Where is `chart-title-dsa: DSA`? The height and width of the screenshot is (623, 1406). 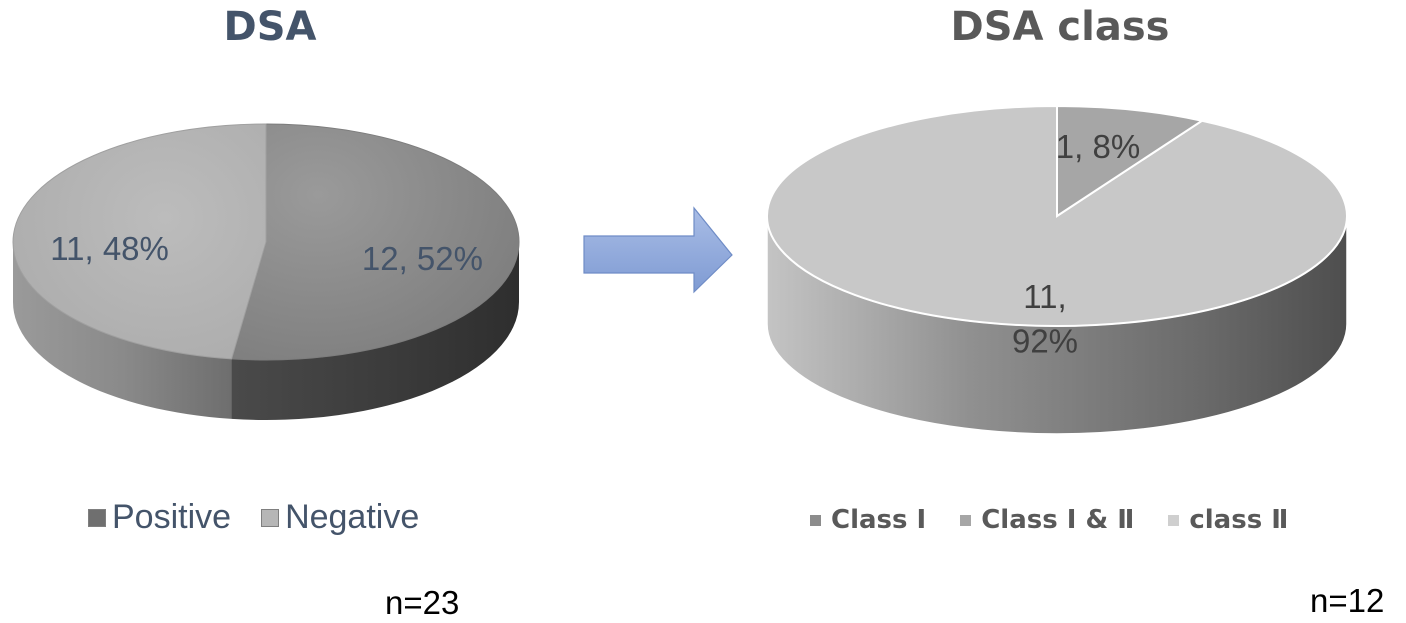 chart-title-dsa: DSA is located at coordinates (270, 27).